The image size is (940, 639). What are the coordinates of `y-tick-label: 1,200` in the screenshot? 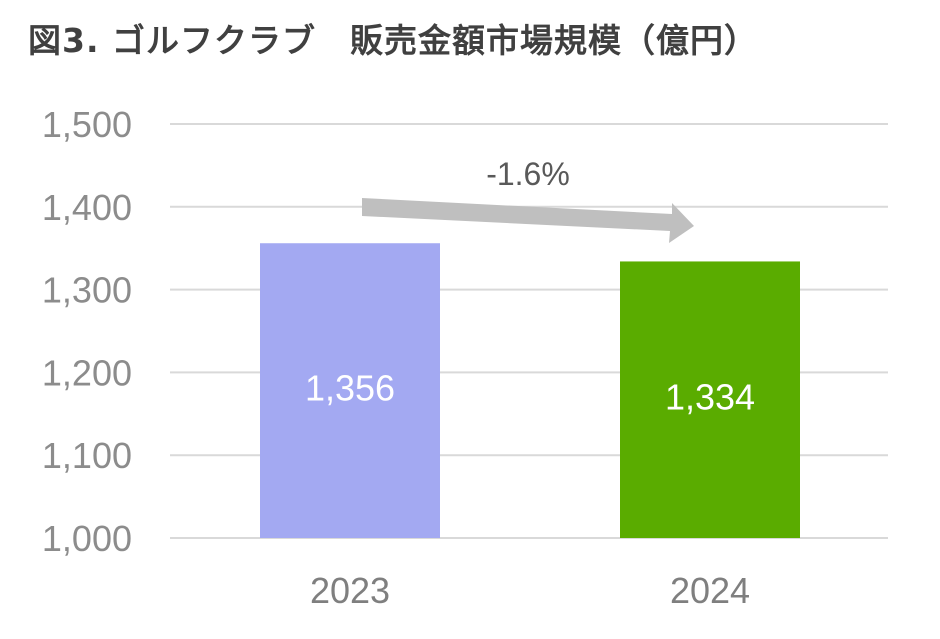 It's located at (87, 372).